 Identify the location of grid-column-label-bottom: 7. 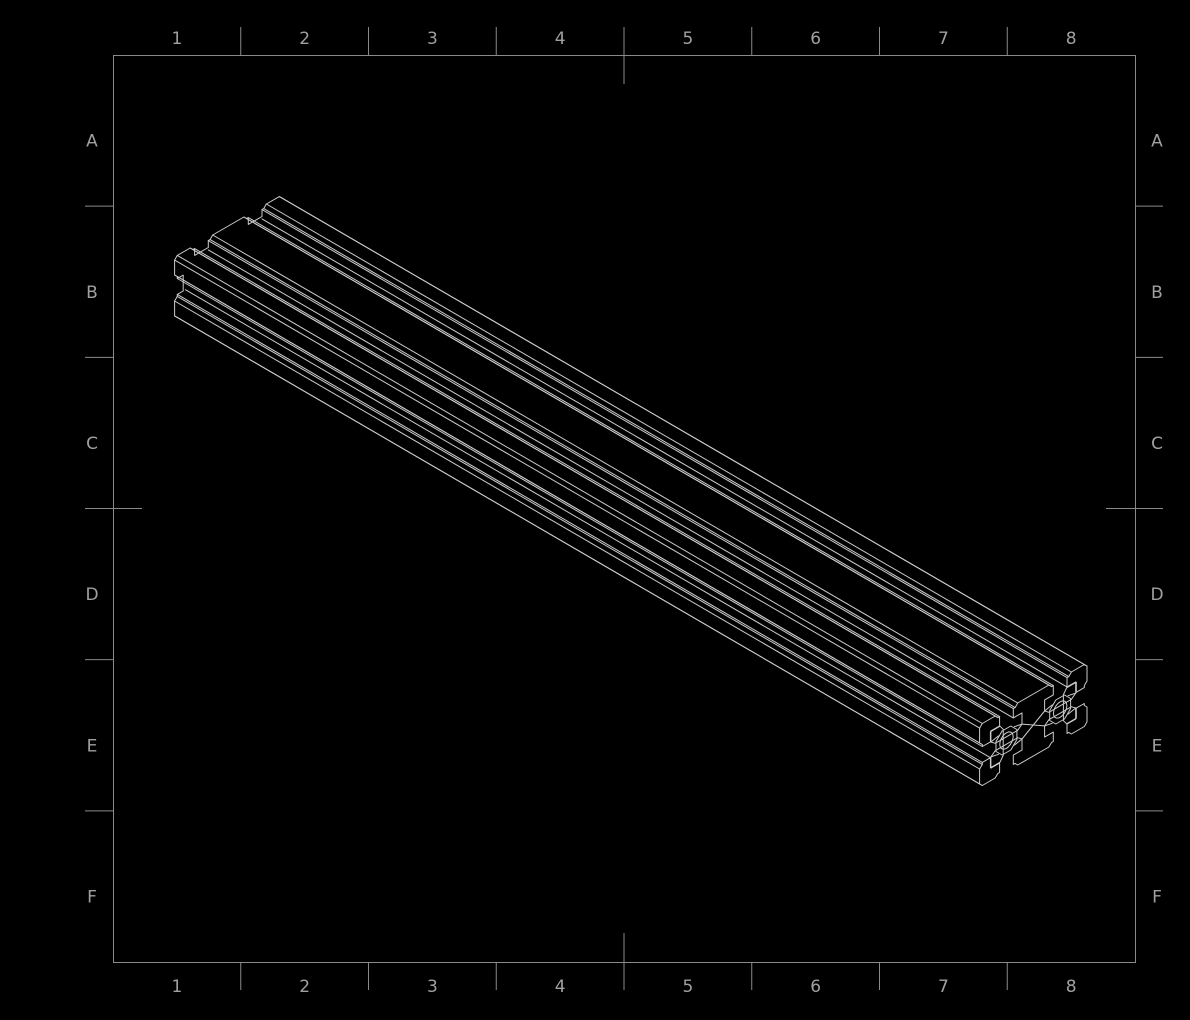
(943, 987).